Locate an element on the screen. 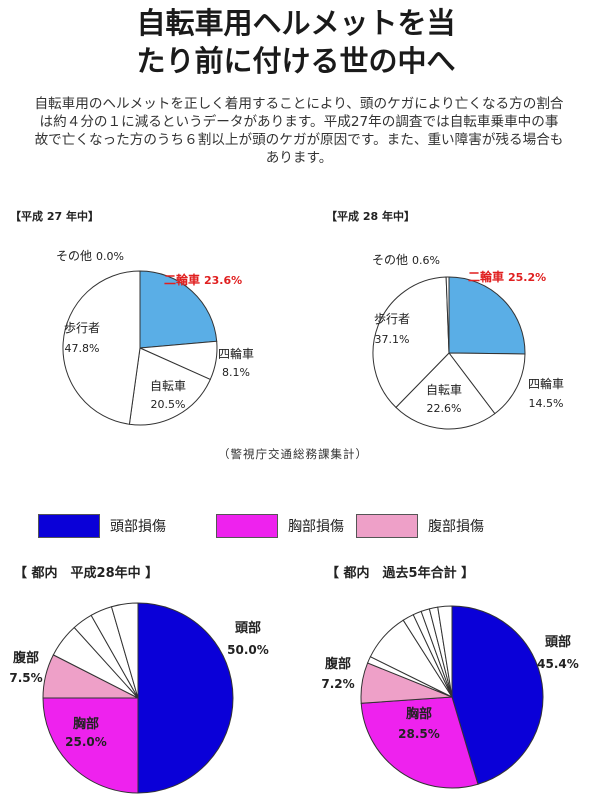 The width and height of the screenshot is (592, 808). slice-value-label: 22.6% is located at coordinates (444, 408).